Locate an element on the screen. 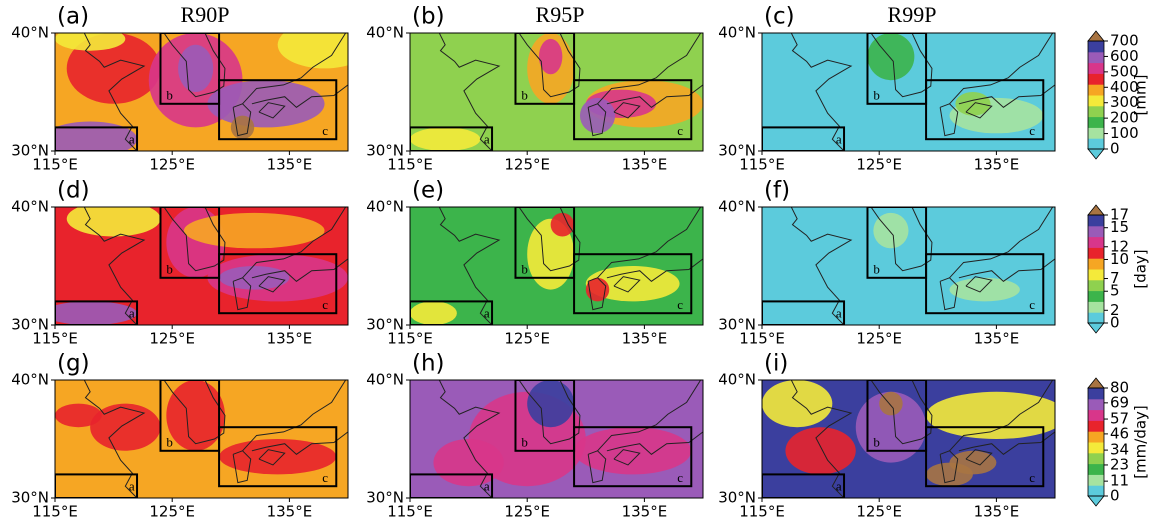  panel-label: (c) is located at coordinates (779, 17).